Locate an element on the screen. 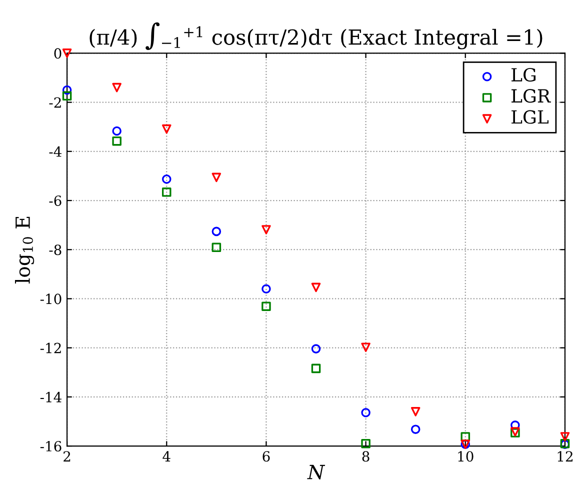 Image resolution: width=573 pixels, height=488 pixels. legend-label: LGR is located at coordinates (531, 96).